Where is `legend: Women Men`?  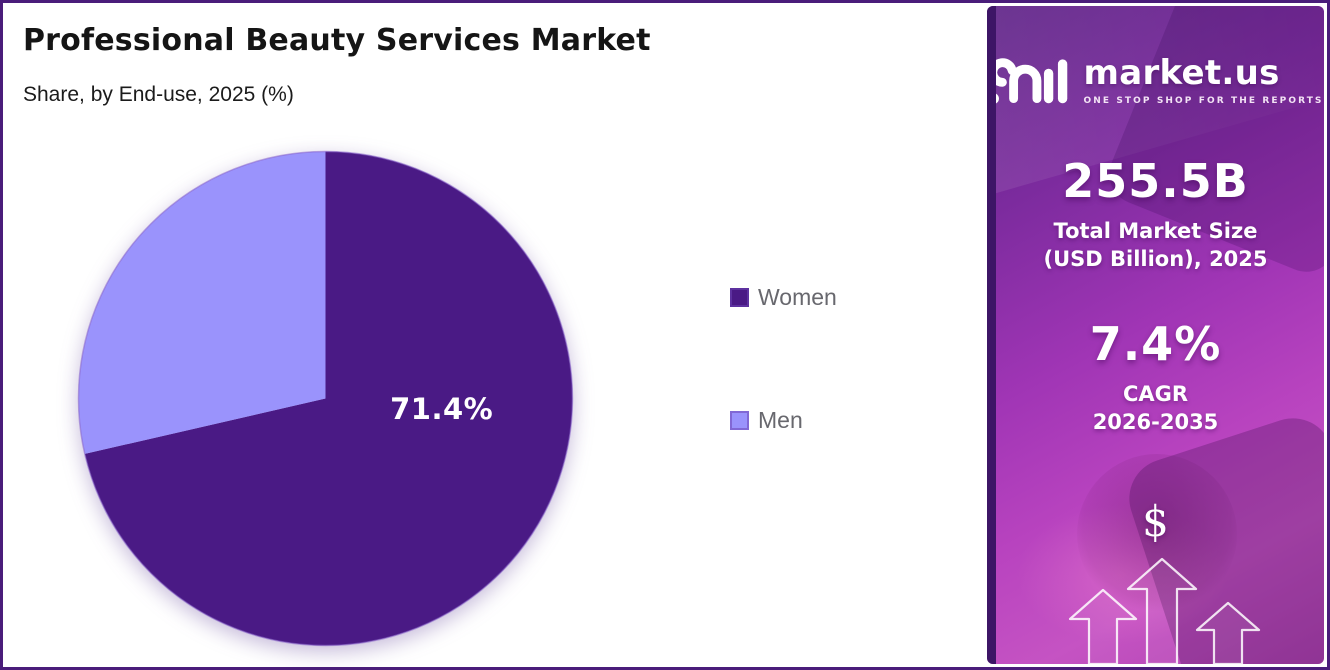 legend: Women Men is located at coordinates (783, 359).